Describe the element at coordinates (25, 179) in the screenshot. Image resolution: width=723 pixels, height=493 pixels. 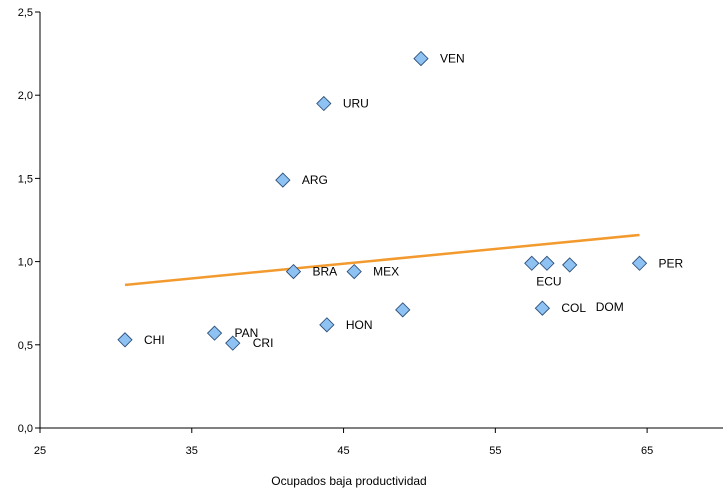
I see `y-tick-label: 1,5` at that location.